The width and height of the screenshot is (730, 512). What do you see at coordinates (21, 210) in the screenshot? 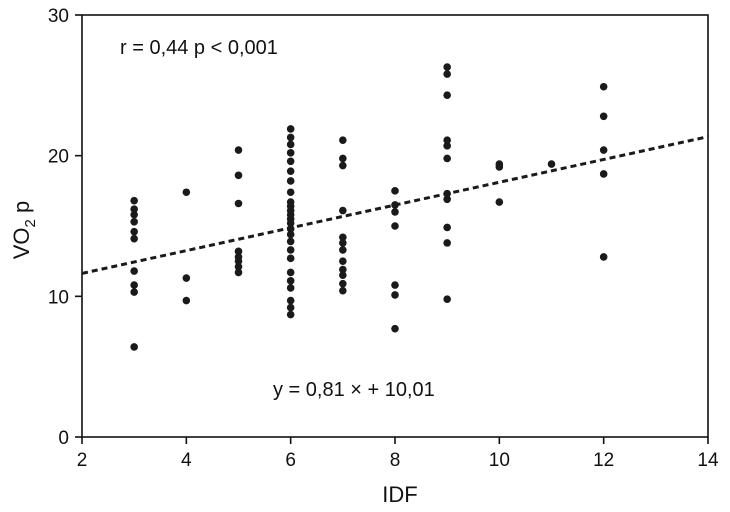
I see `y-axis-title-suffix: p` at bounding box center [21, 210].